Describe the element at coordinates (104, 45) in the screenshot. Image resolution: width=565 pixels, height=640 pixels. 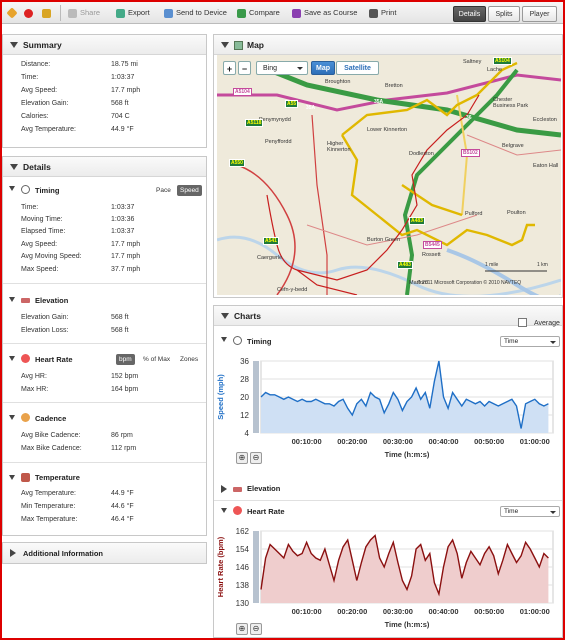
I see `summary-header: Summary` at that location.